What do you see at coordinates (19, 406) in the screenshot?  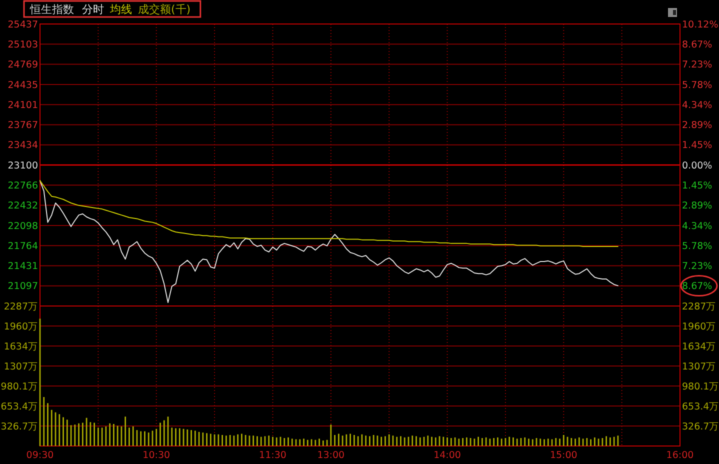 I see `y-tick-label: 653.4万` at bounding box center [19, 406].